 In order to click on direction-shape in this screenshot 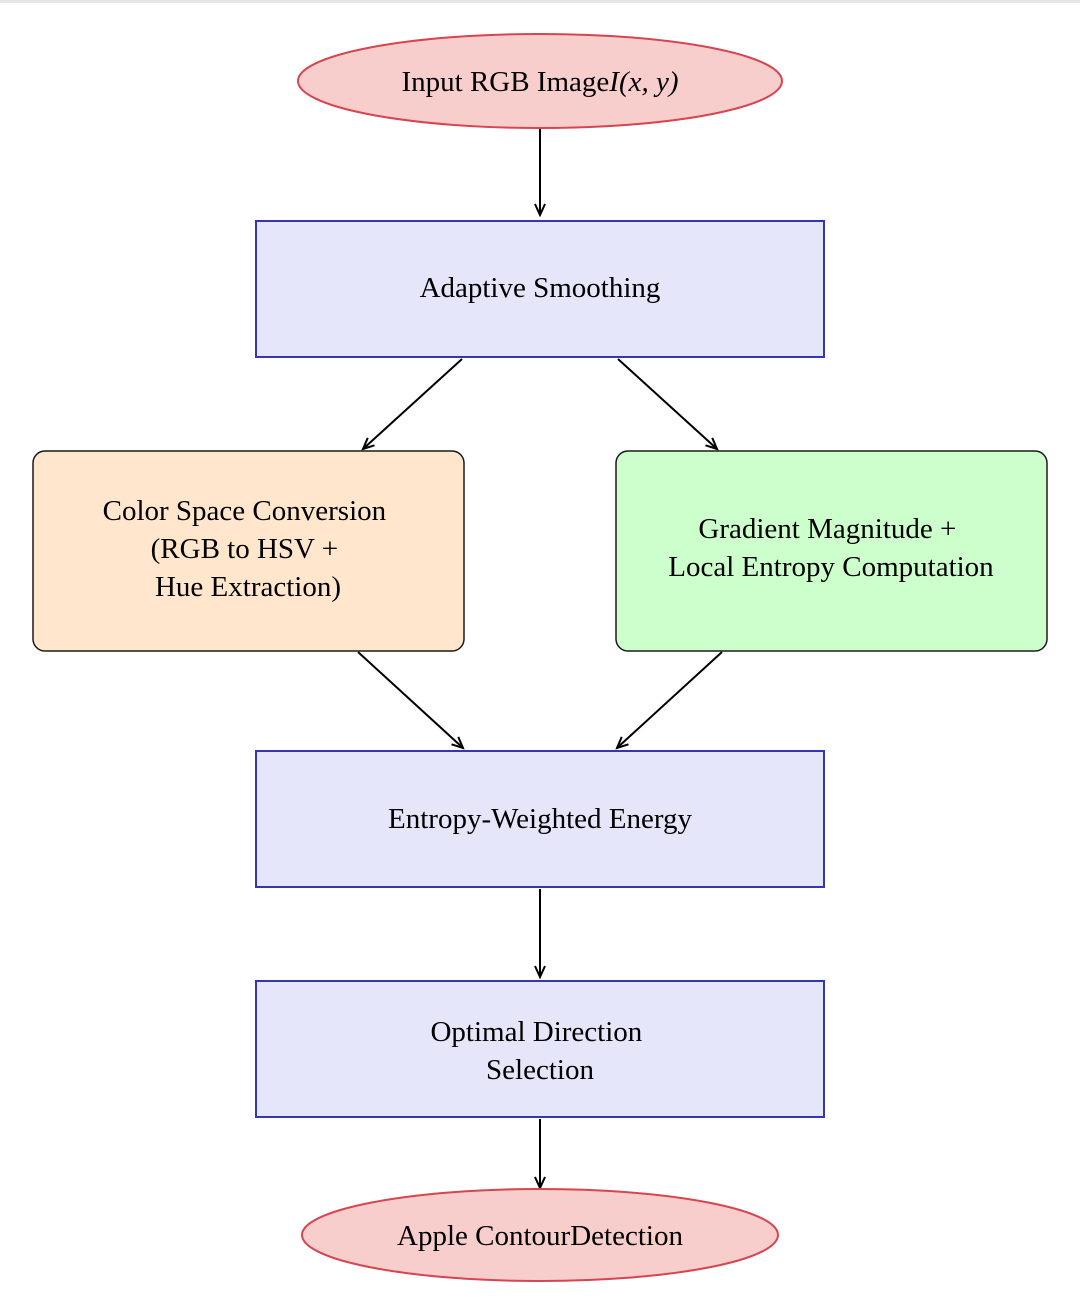, I will do `click(540, 1049)`.